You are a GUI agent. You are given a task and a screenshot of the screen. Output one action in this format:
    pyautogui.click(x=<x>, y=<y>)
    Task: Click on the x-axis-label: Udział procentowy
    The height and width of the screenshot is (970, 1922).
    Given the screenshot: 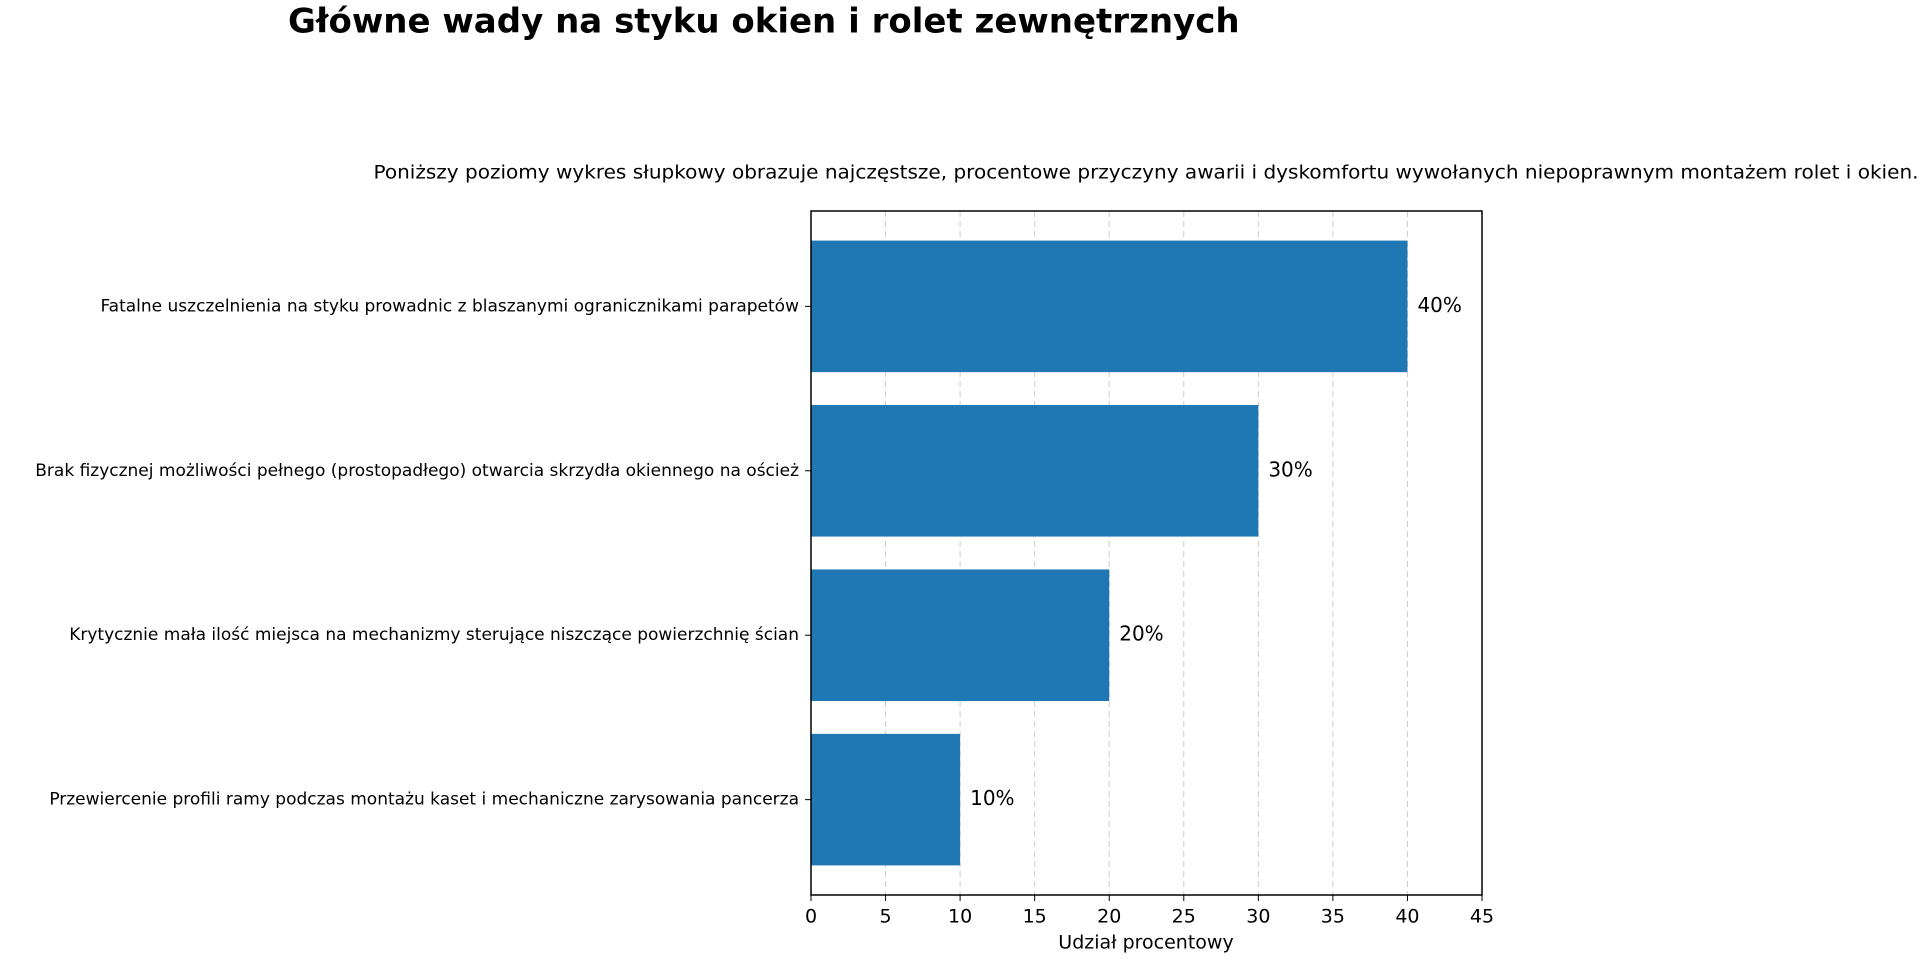 What is the action you would take?
    pyautogui.click(x=1145, y=943)
    